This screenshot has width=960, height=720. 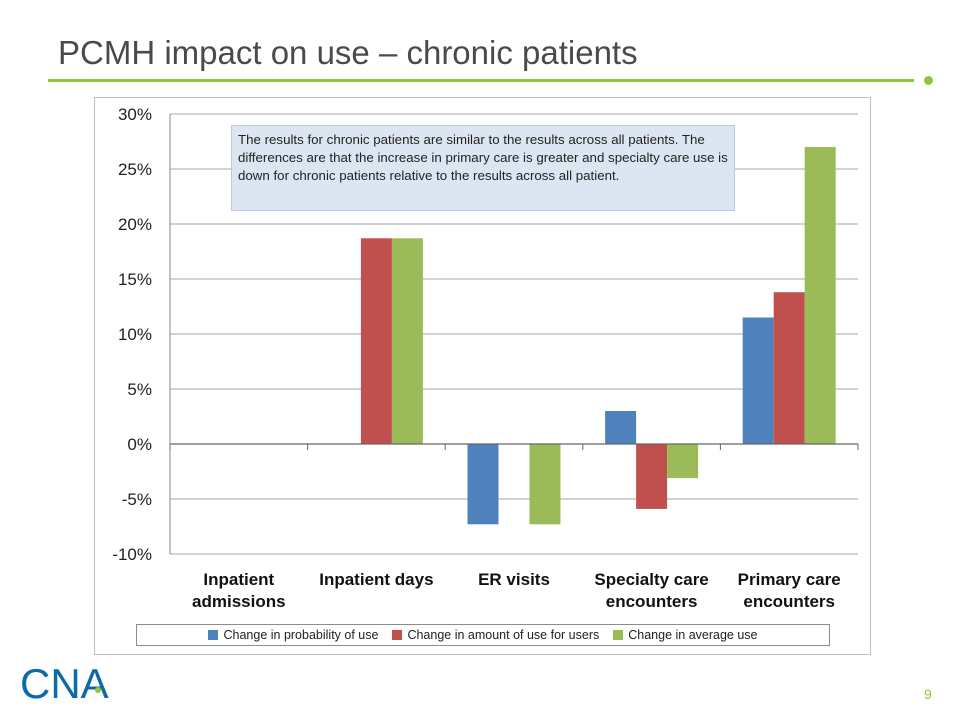 I want to click on legend-label: Change in amount of use for users, so click(x=503, y=635).